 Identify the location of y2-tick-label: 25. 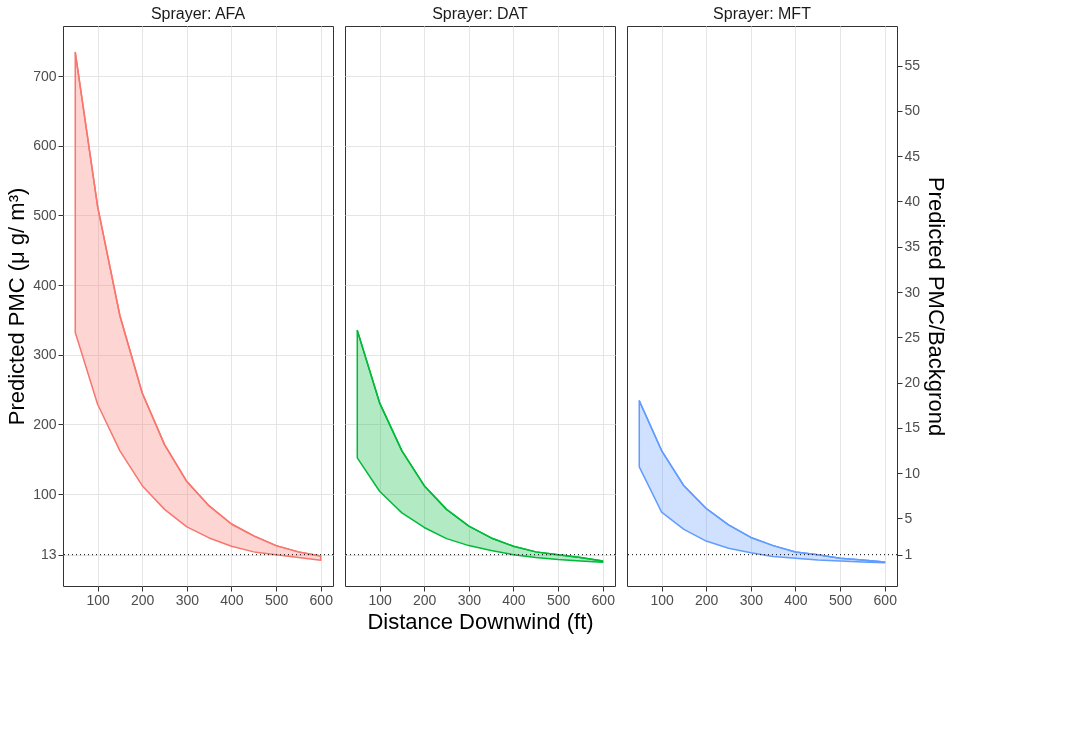
(912, 336).